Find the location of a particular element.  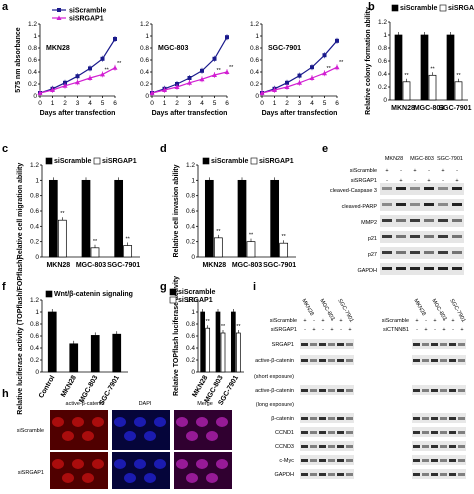

blot-sign: - is located at coordinates (429, 171).